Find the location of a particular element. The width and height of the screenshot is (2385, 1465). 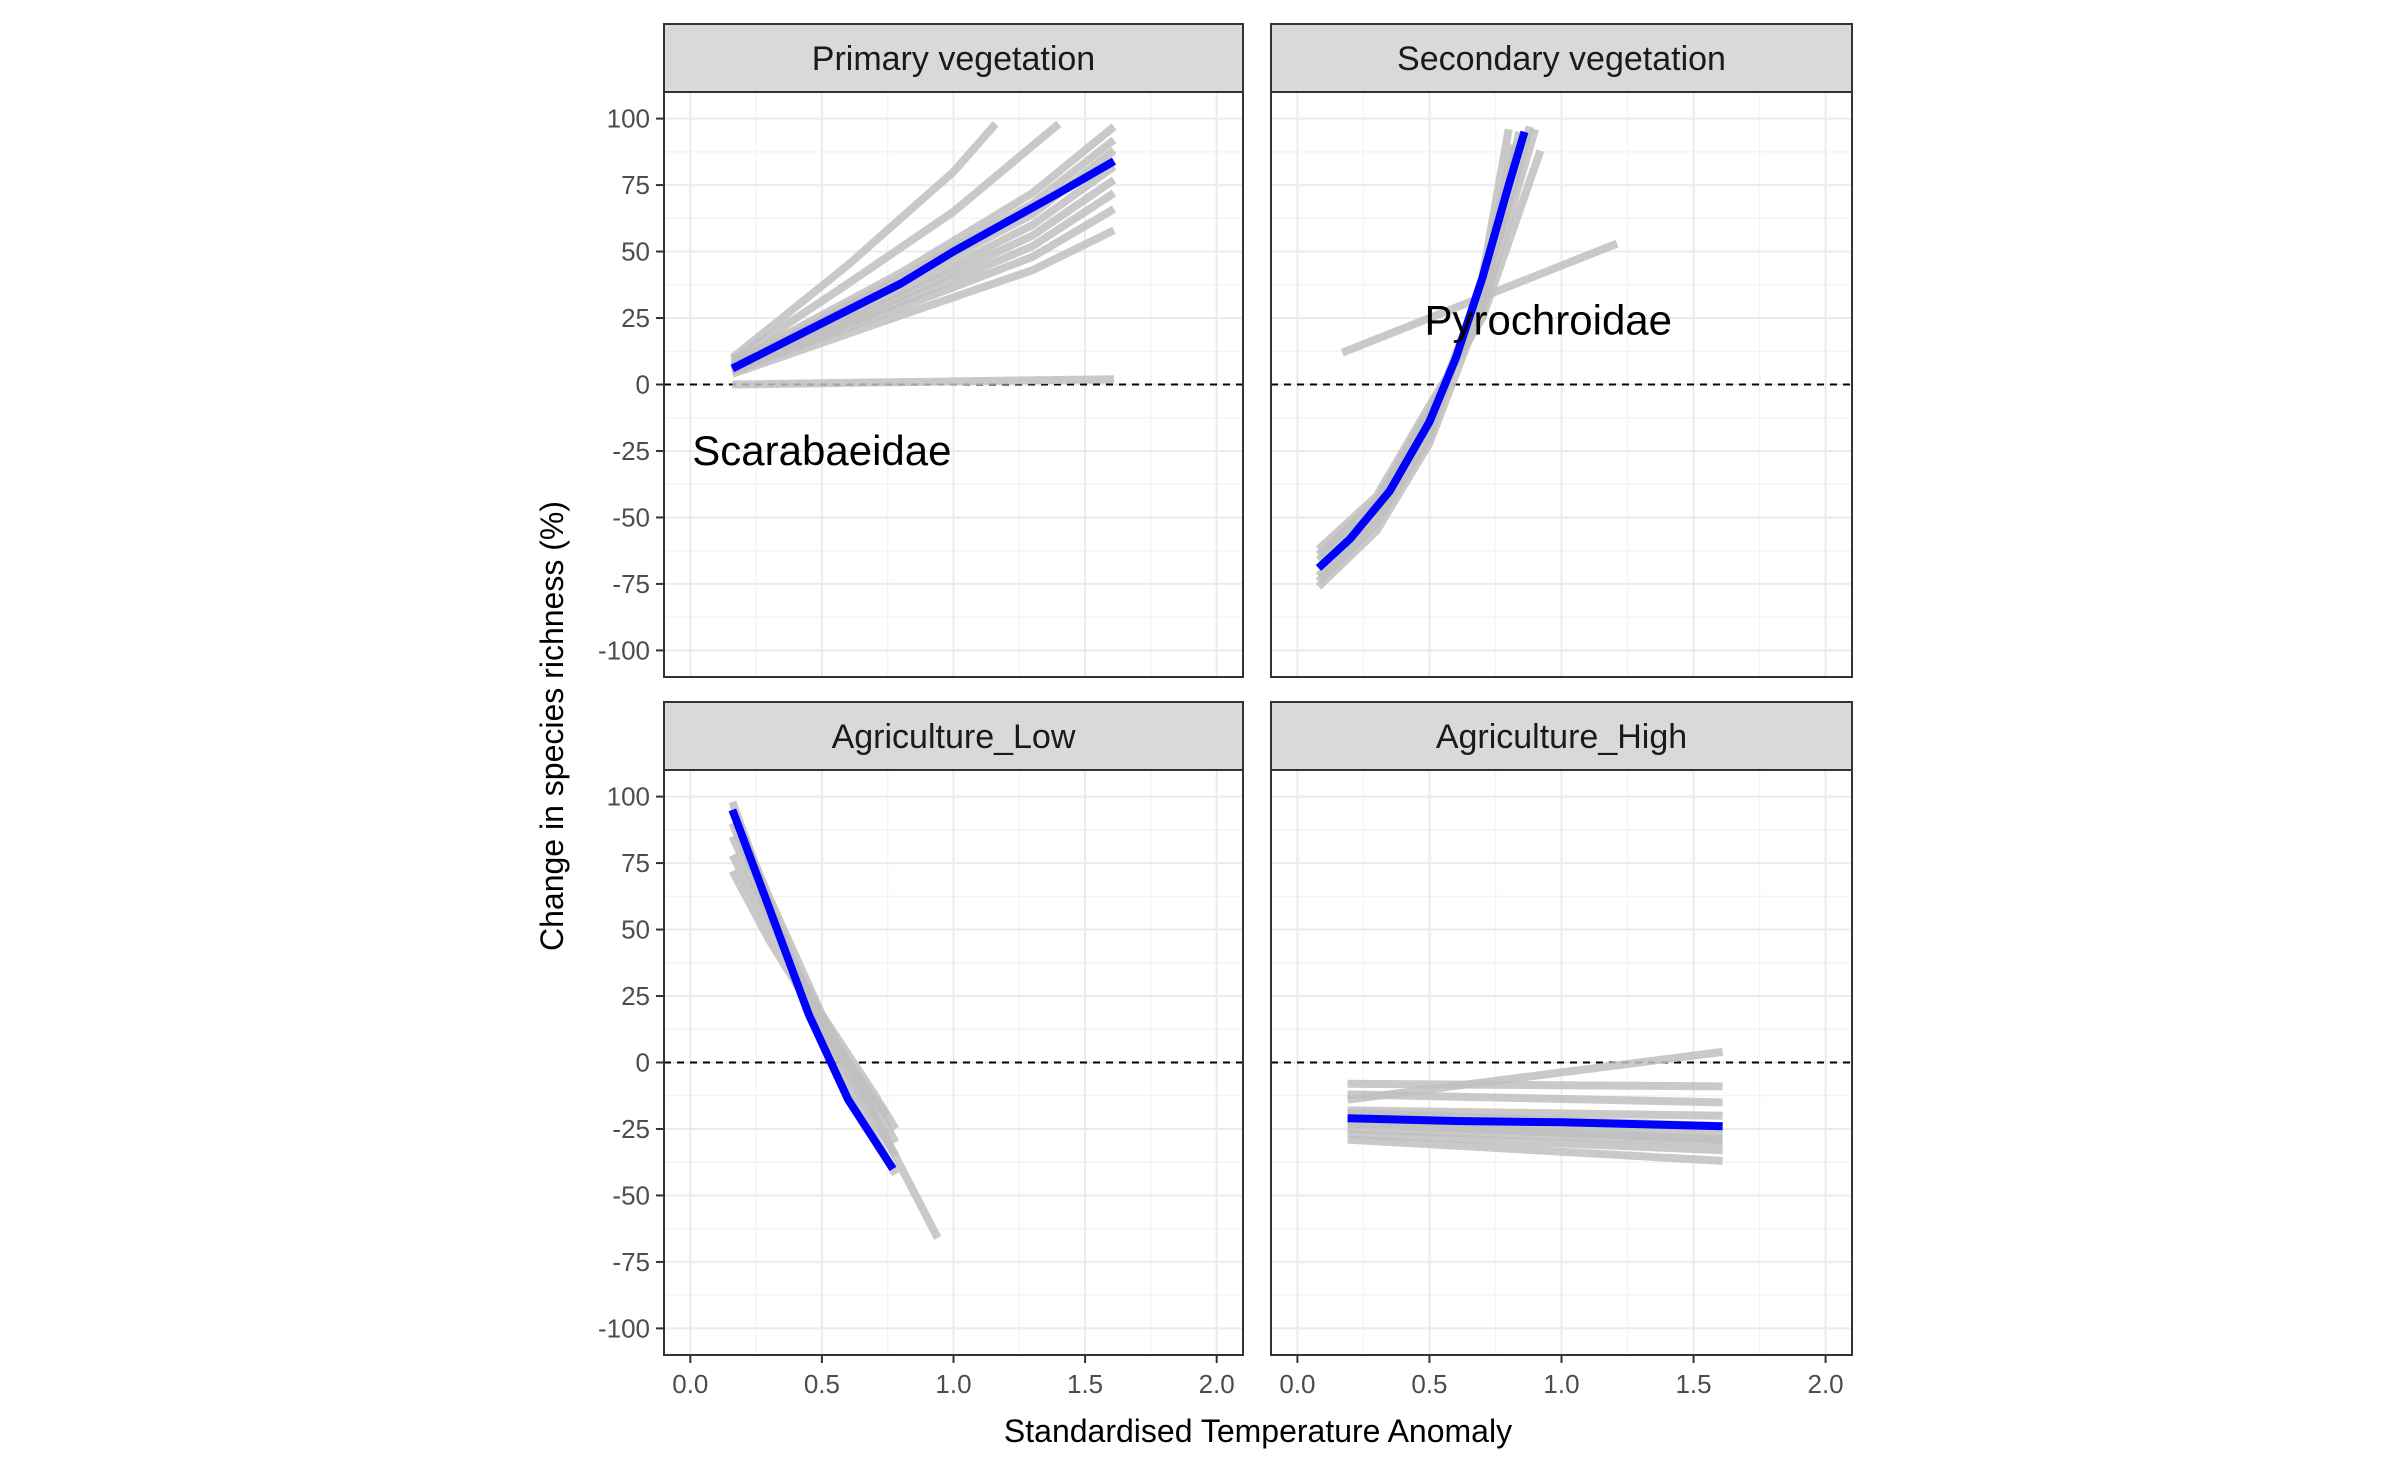

y-axis-title: Change in species richness (%) is located at coordinates (552, 726).